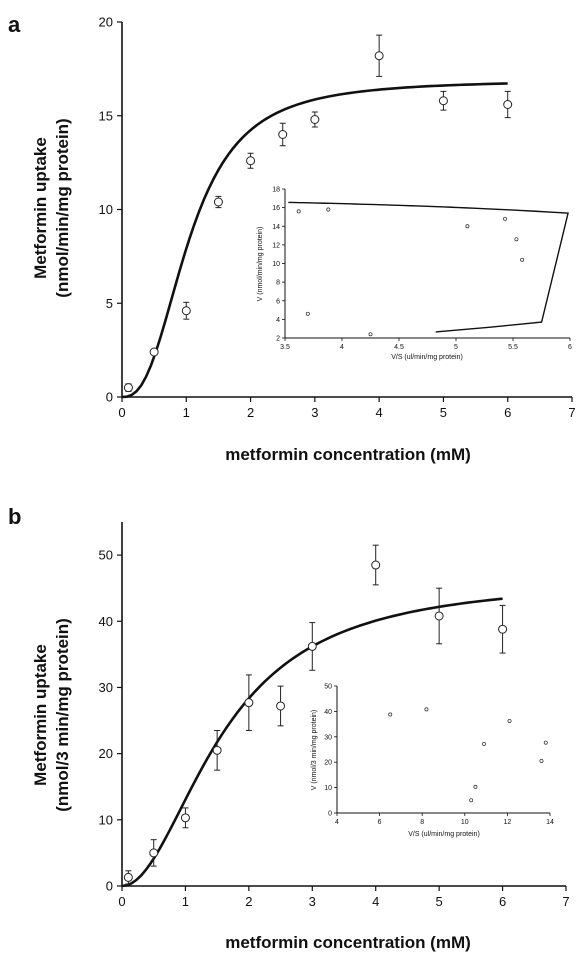 The height and width of the screenshot is (971, 587). Describe the element at coordinates (330, 814) in the screenshot. I see `panel-b-inset-y-tick-label: 0` at that location.